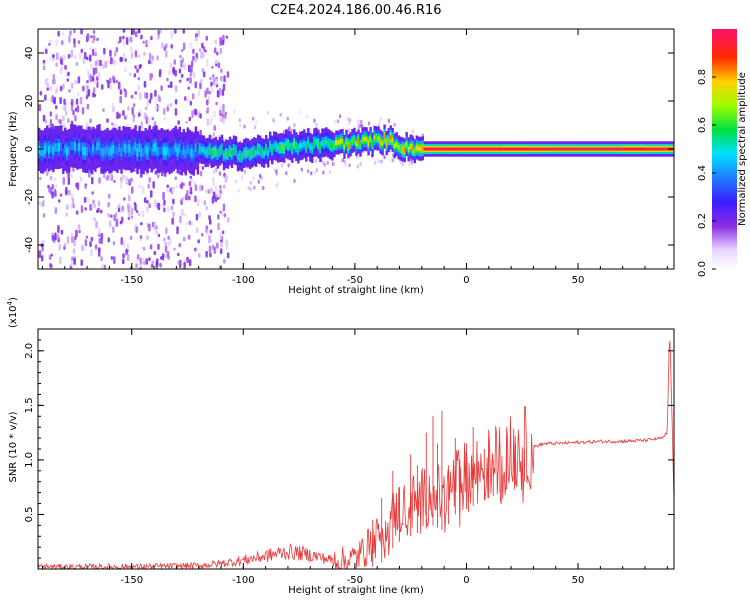 The width and height of the screenshot is (750, 600). I want to click on x-tick-label: -150, so click(131, 280).